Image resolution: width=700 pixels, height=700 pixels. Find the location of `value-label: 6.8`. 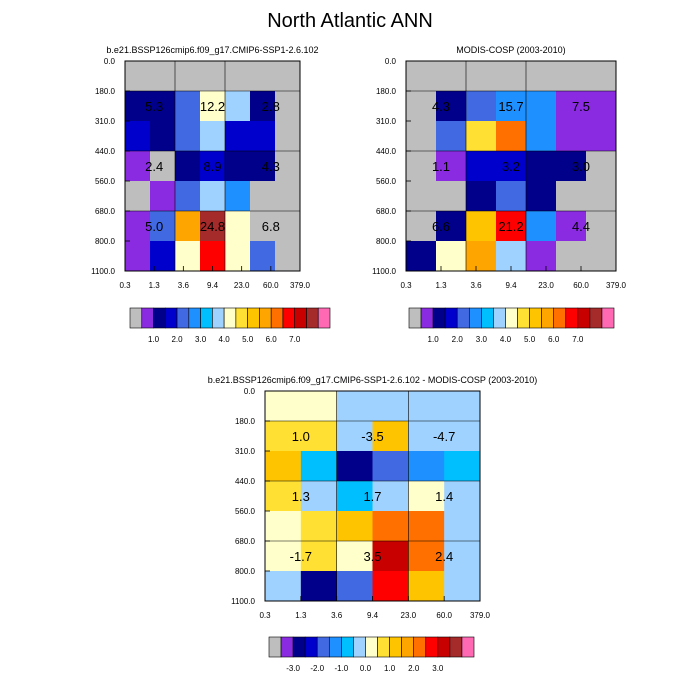

value-label: 6.8 is located at coordinates (271, 226).